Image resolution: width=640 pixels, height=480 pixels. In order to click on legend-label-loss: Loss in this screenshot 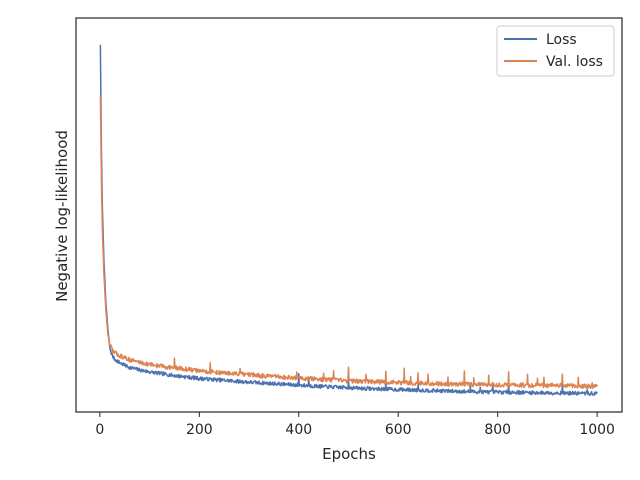, I will do `click(561, 40)`.